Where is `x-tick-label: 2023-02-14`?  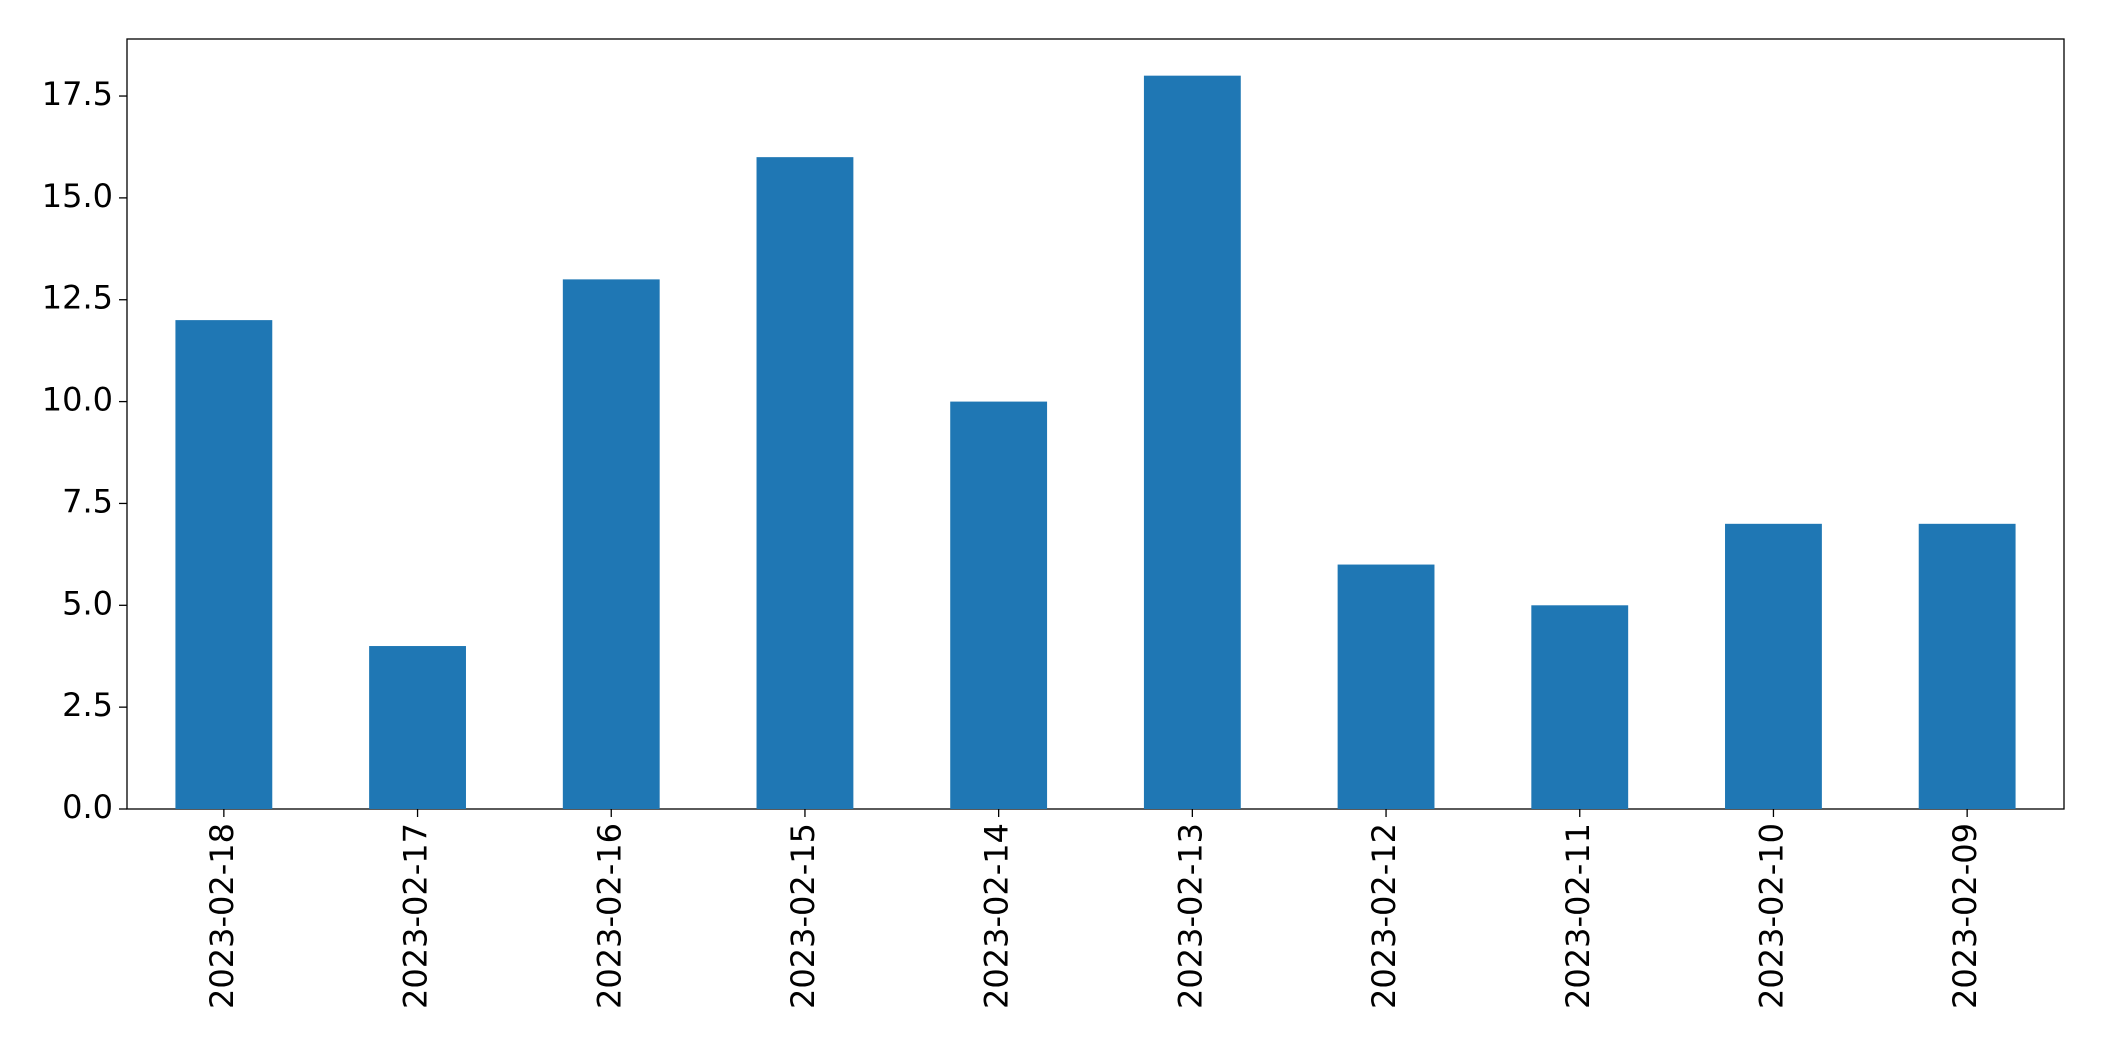
x-tick-label: 2023-02-14 is located at coordinates (997, 916).